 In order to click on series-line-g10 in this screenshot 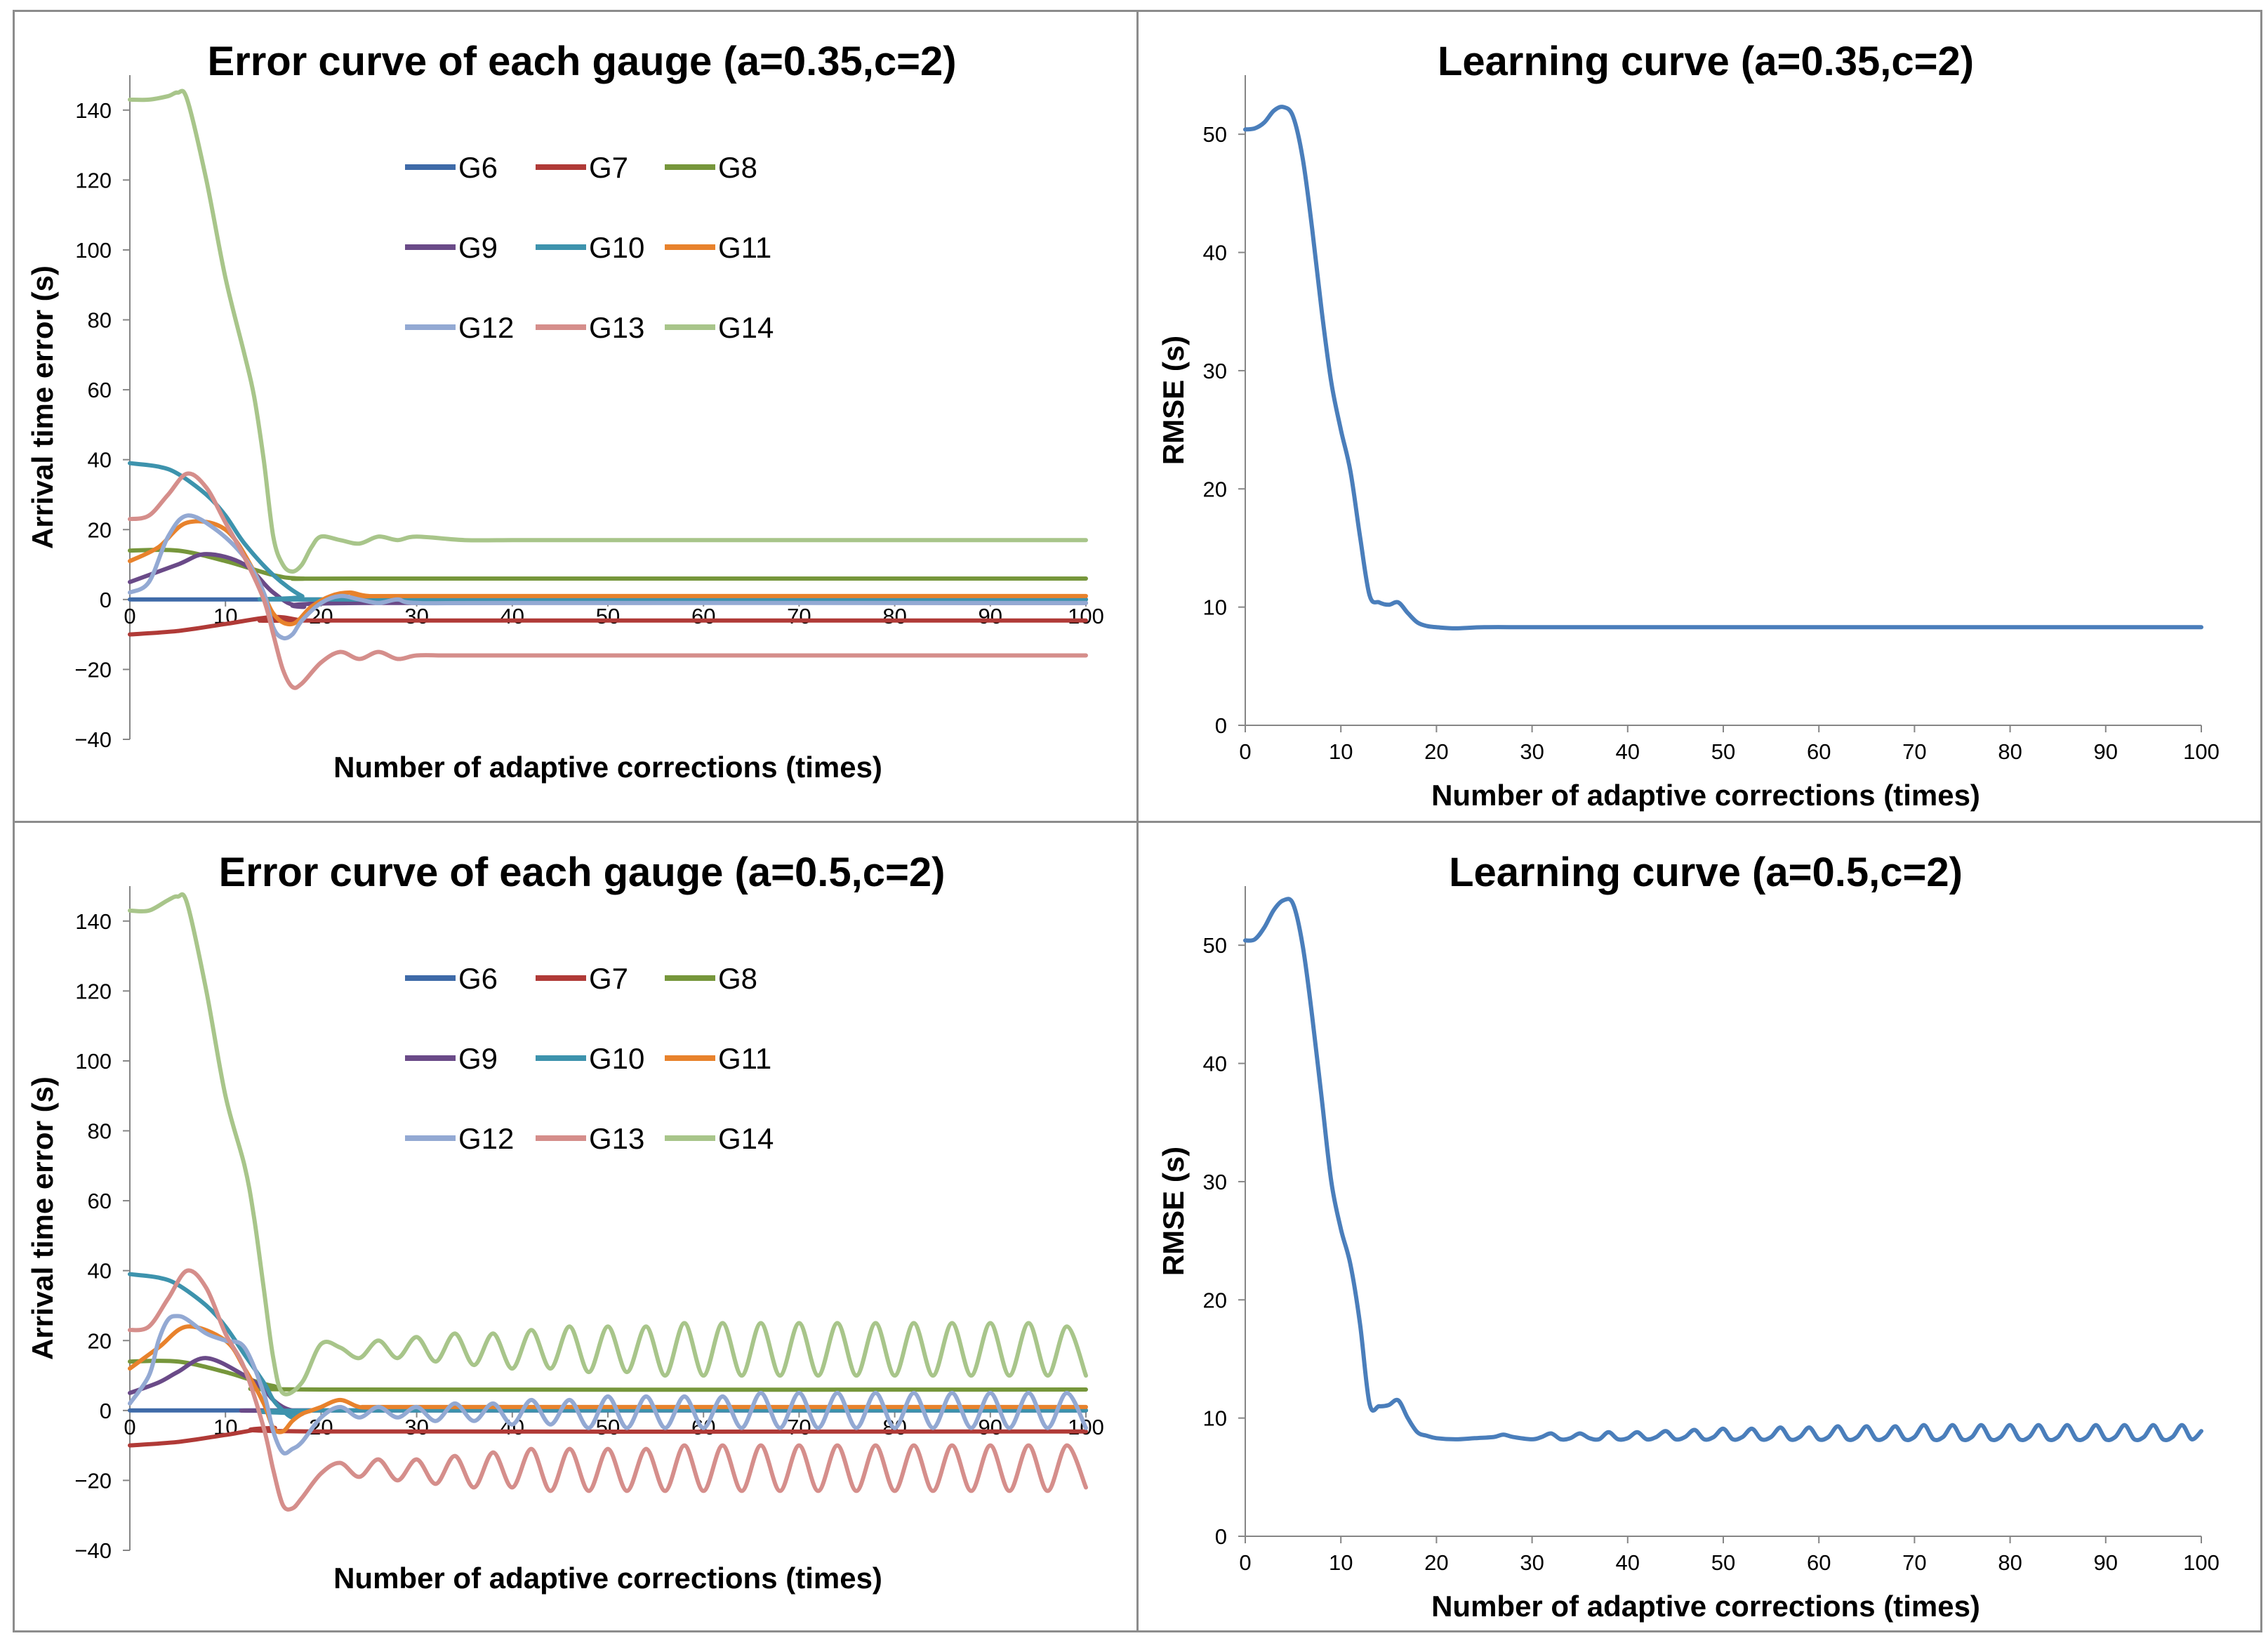, I will do `click(608, 531)`.